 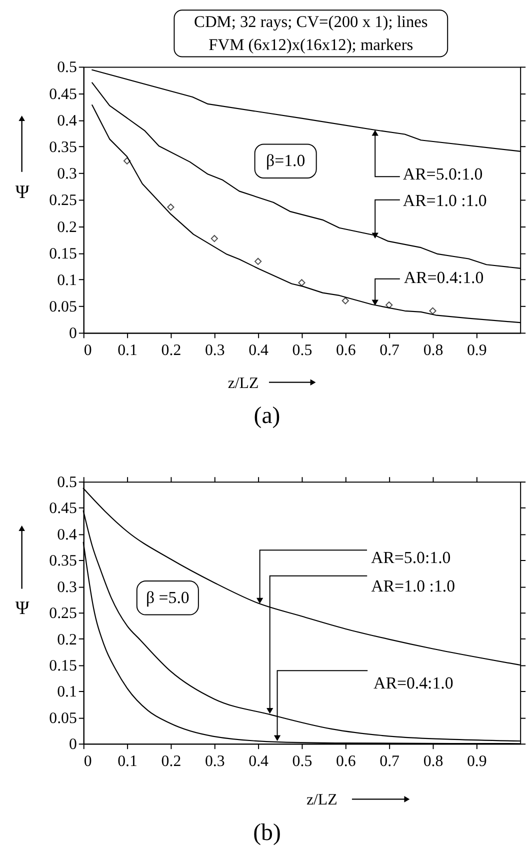 What do you see at coordinates (267, 833) in the screenshot?
I see `text: (b)` at bounding box center [267, 833].